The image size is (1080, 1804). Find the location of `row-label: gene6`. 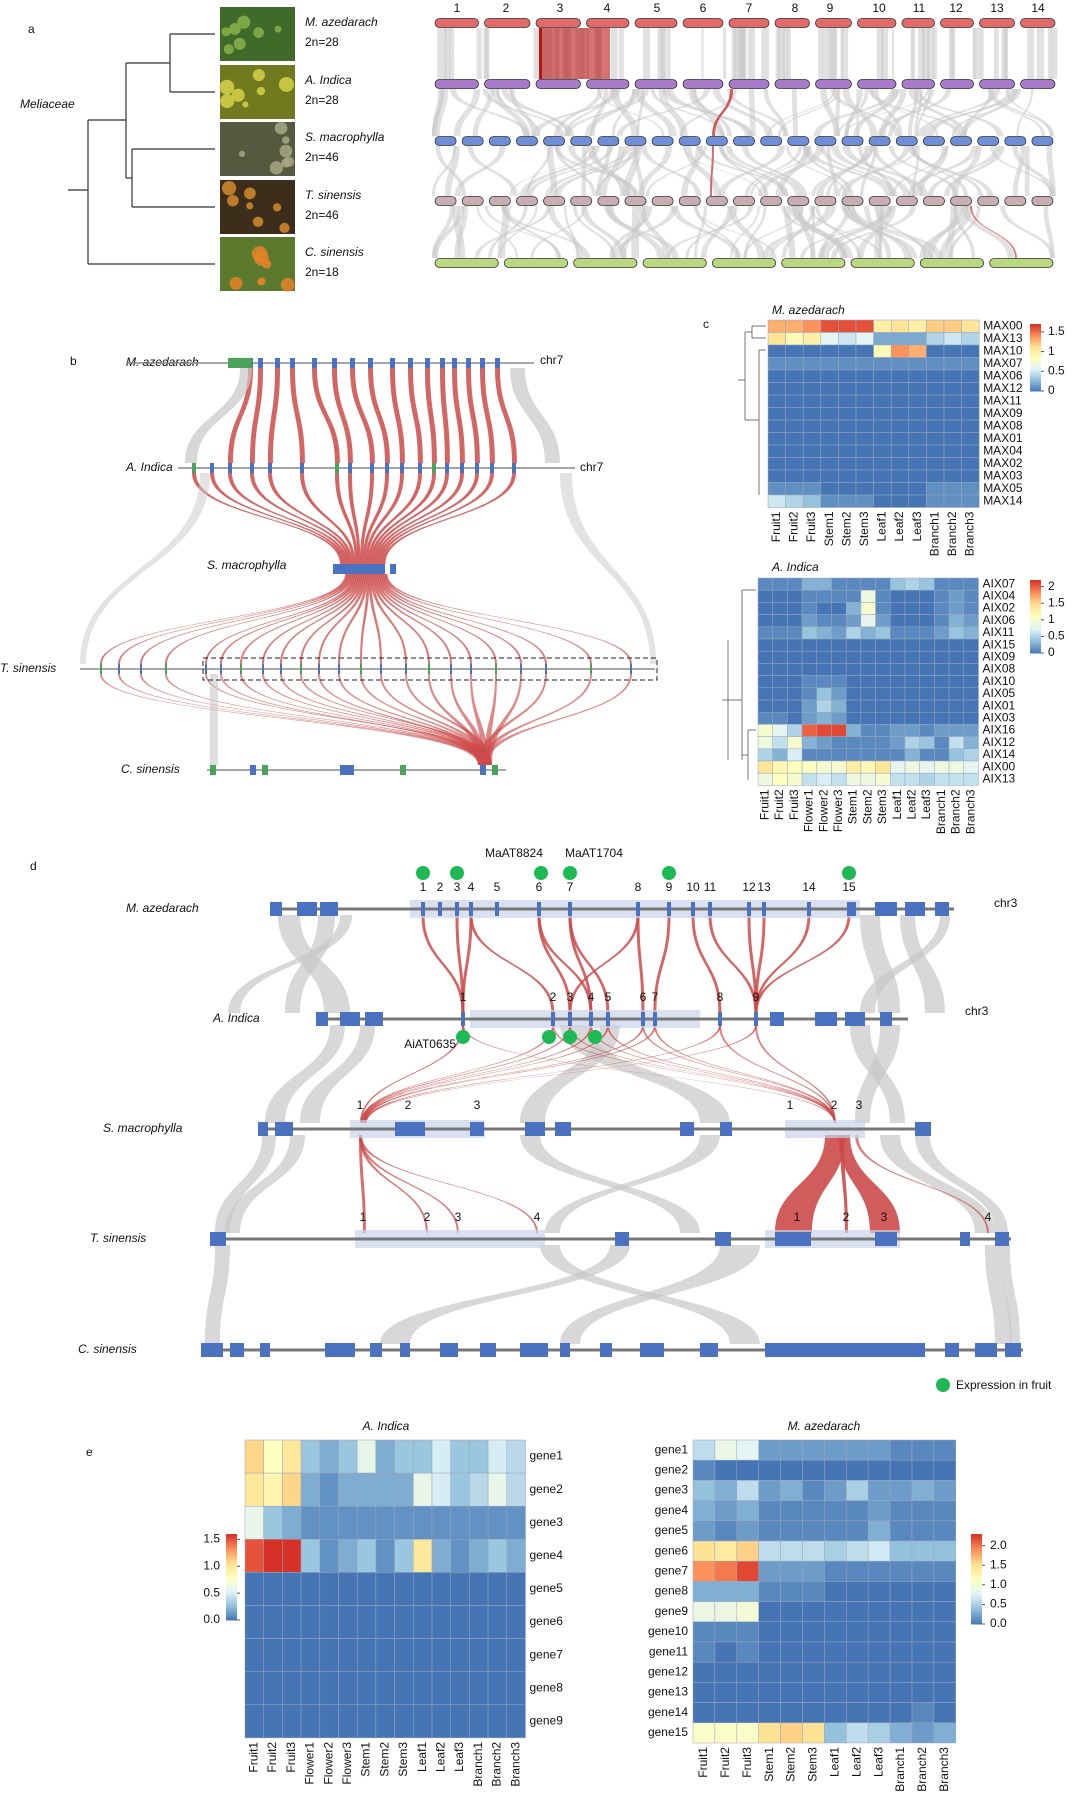

row-label: gene6 is located at coordinates (547, 1621).